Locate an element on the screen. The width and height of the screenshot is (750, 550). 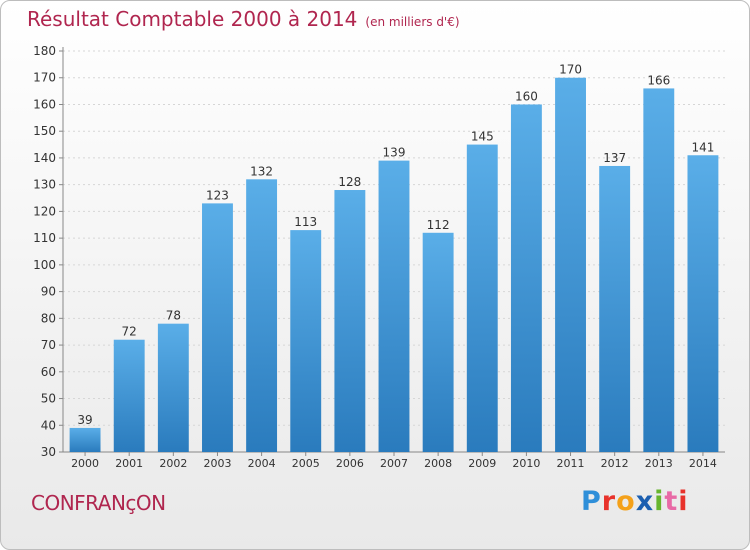
y-tick-label: 100 is located at coordinates (44, 265).